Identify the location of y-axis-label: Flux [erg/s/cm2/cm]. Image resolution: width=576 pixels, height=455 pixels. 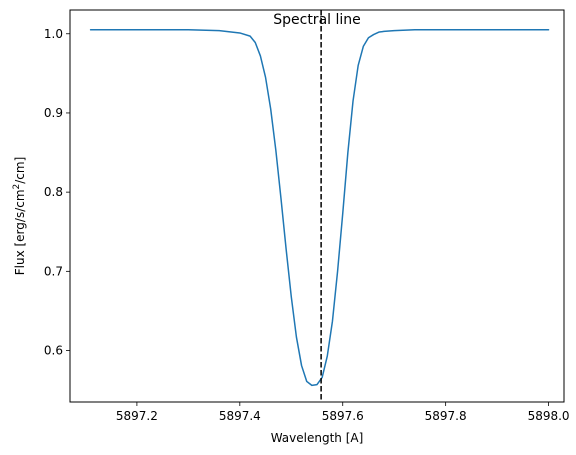
(19, 216).